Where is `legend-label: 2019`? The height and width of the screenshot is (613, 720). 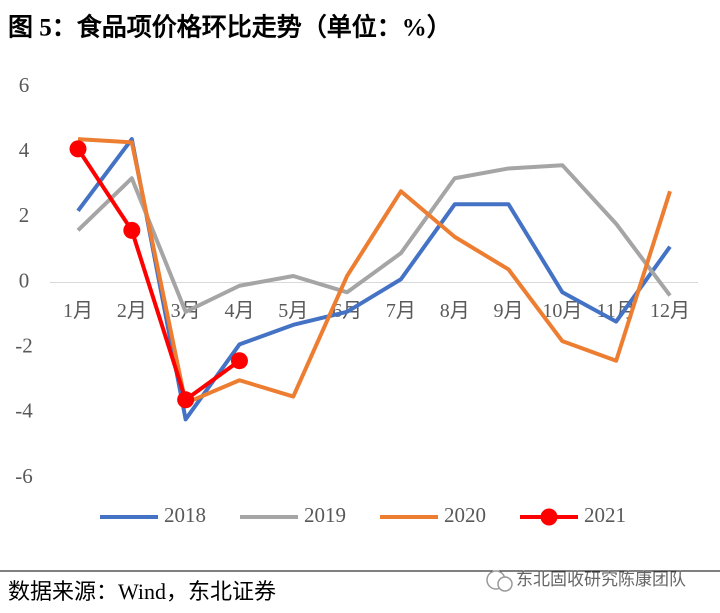
legend-label: 2019 is located at coordinates (325, 515).